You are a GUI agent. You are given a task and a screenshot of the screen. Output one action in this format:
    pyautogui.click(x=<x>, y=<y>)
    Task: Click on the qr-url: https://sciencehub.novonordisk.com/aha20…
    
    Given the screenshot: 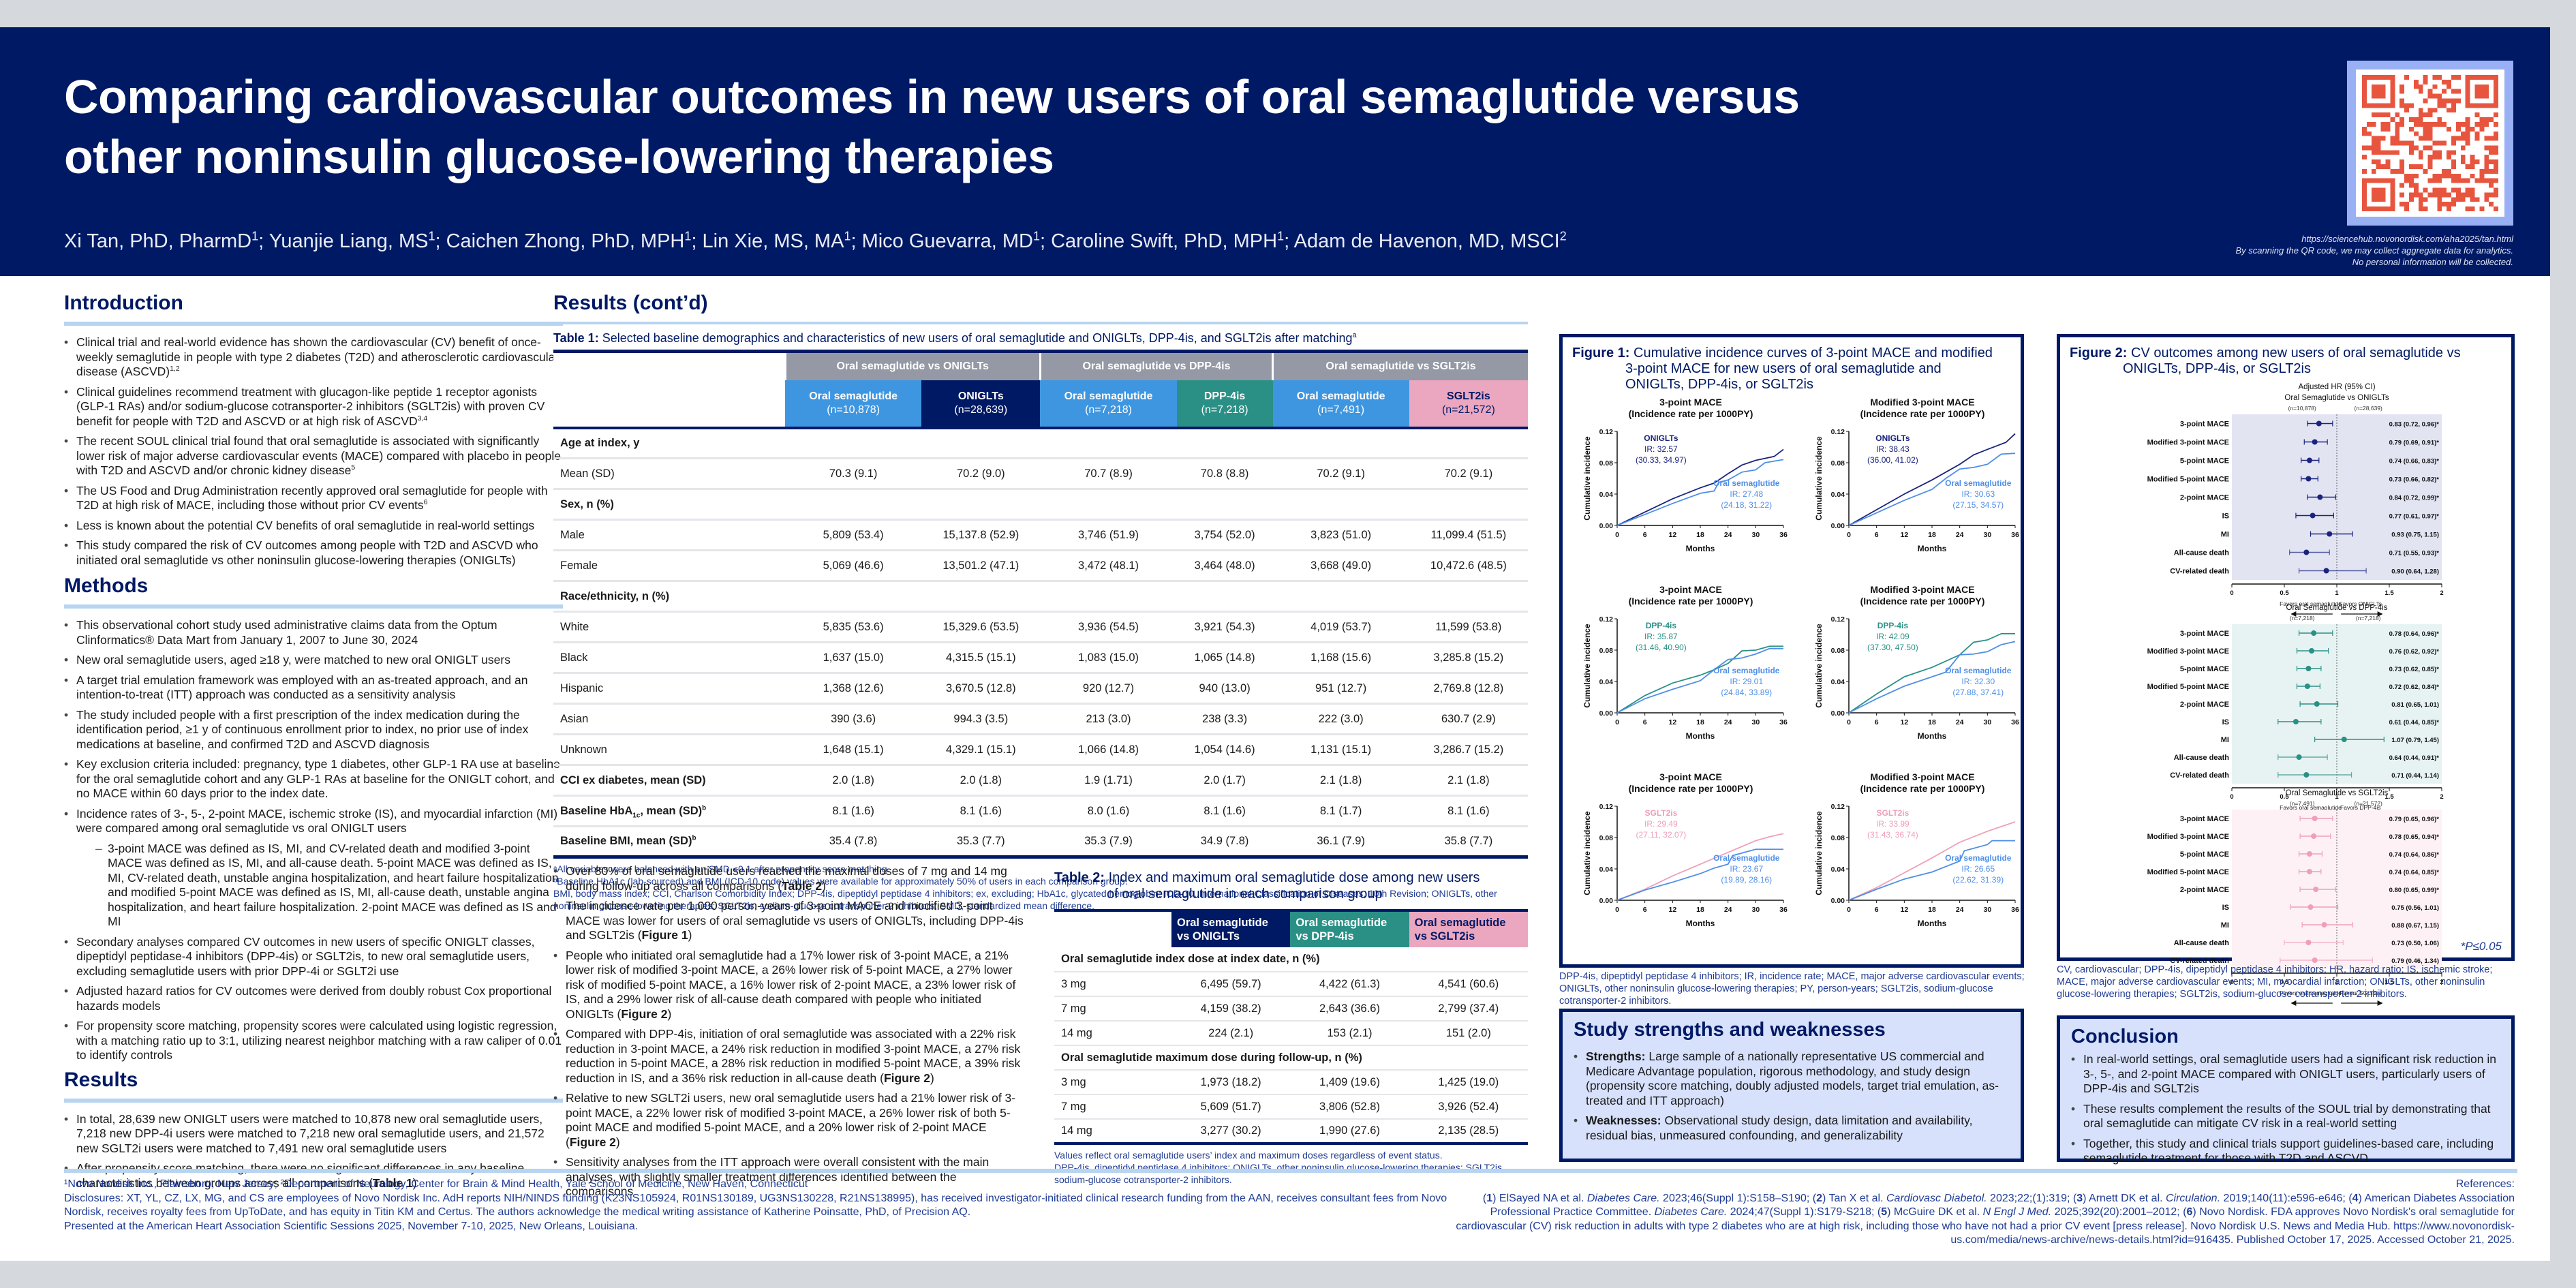 What is the action you would take?
    pyautogui.click(x=2407, y=239)
    